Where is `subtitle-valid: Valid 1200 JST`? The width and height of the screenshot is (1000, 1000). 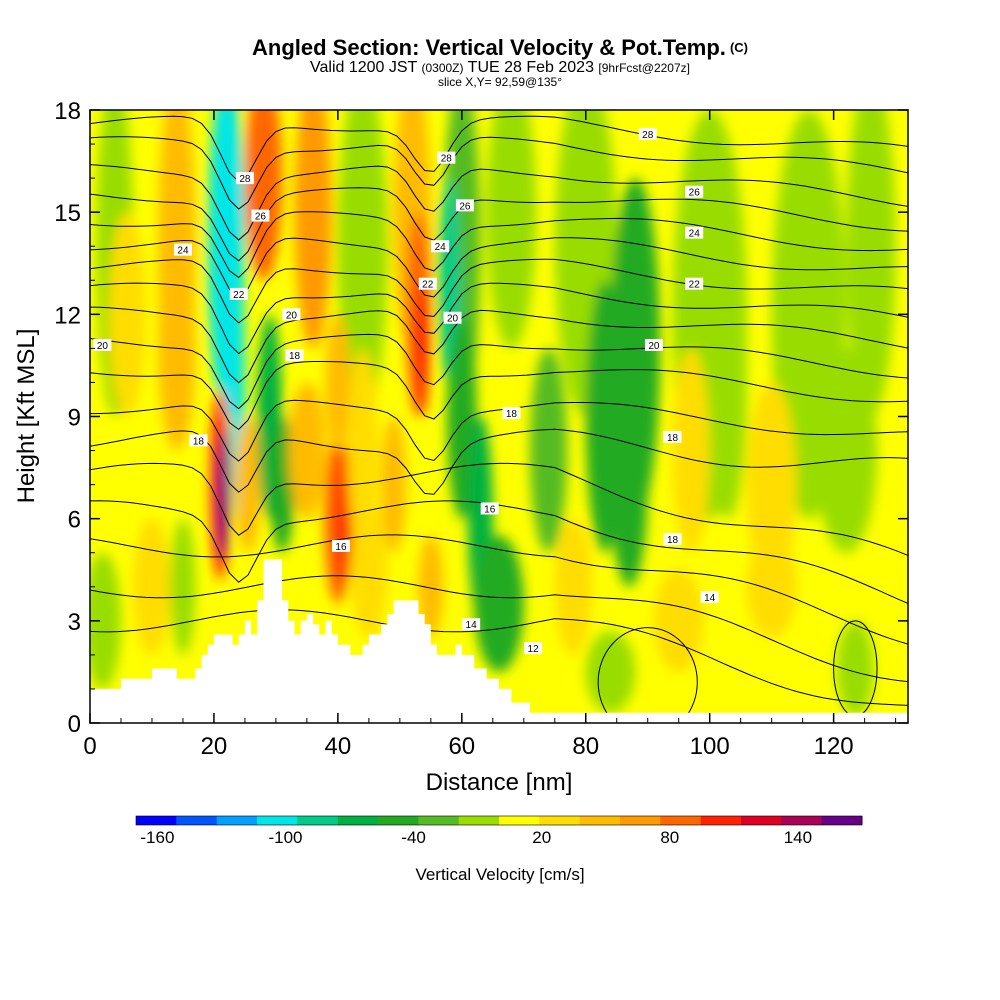 subtitle-valid: Valid 1200 JST is located at coordinates (364, 67).